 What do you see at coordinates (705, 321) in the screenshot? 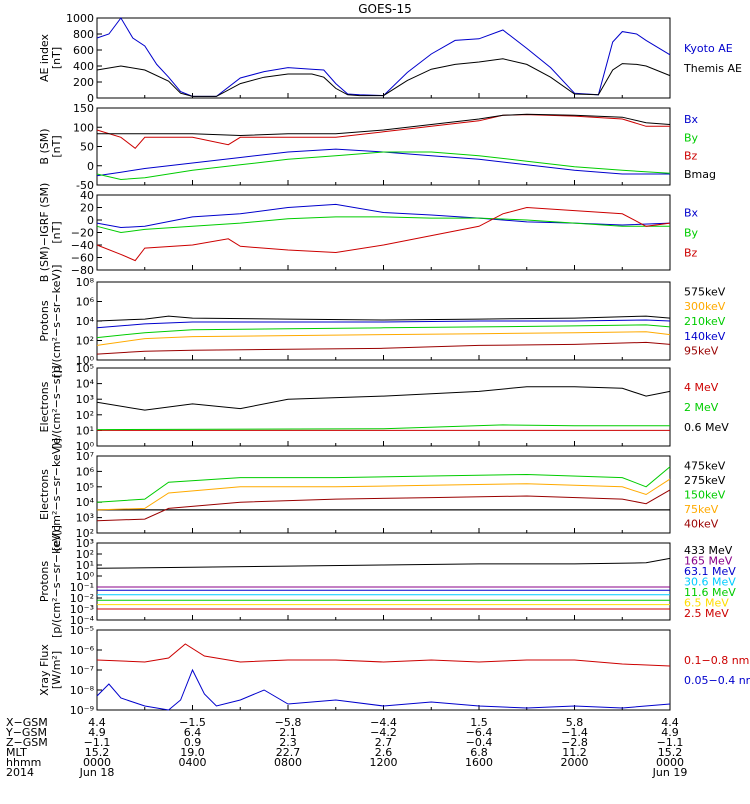
I see `legend-label: 210keV` at bounding box center [705, 321].